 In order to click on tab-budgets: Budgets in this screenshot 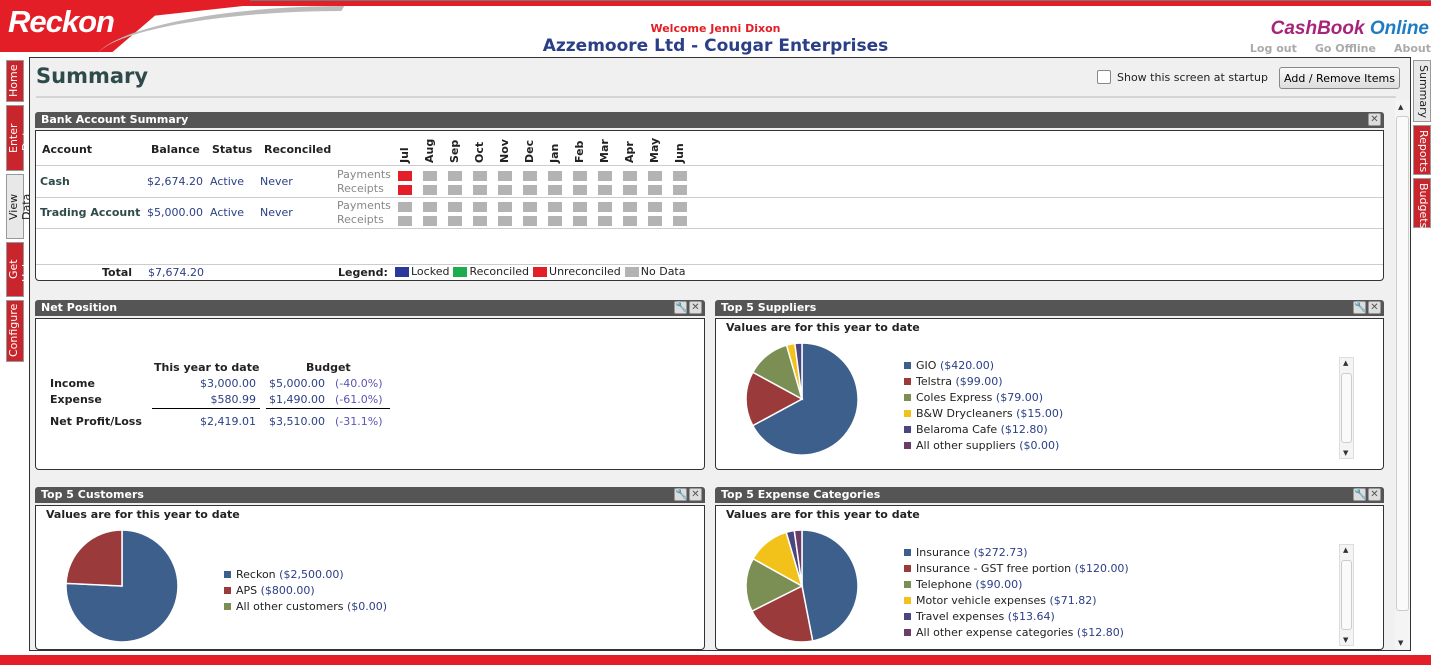, I will do `click(1422, 203)`.